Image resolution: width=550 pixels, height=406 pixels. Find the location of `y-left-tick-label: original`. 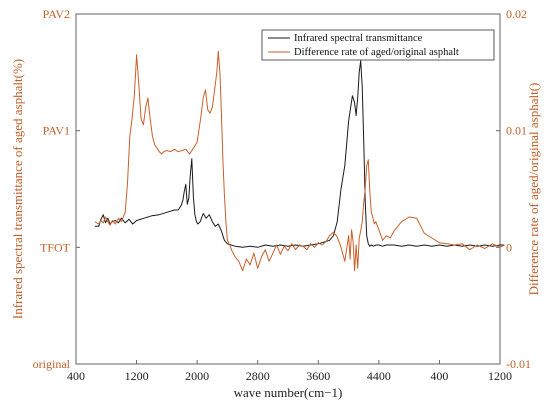

y-left-tick-label: original is located at coordinates (52, 364).